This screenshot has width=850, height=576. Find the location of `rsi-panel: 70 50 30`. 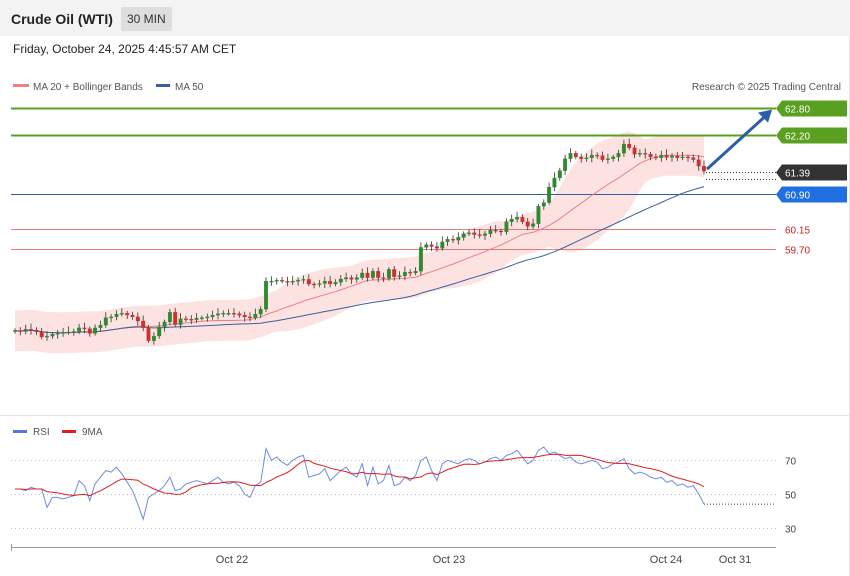

rsi-panel: 70 50 30 is located at coordinates (404, 491).